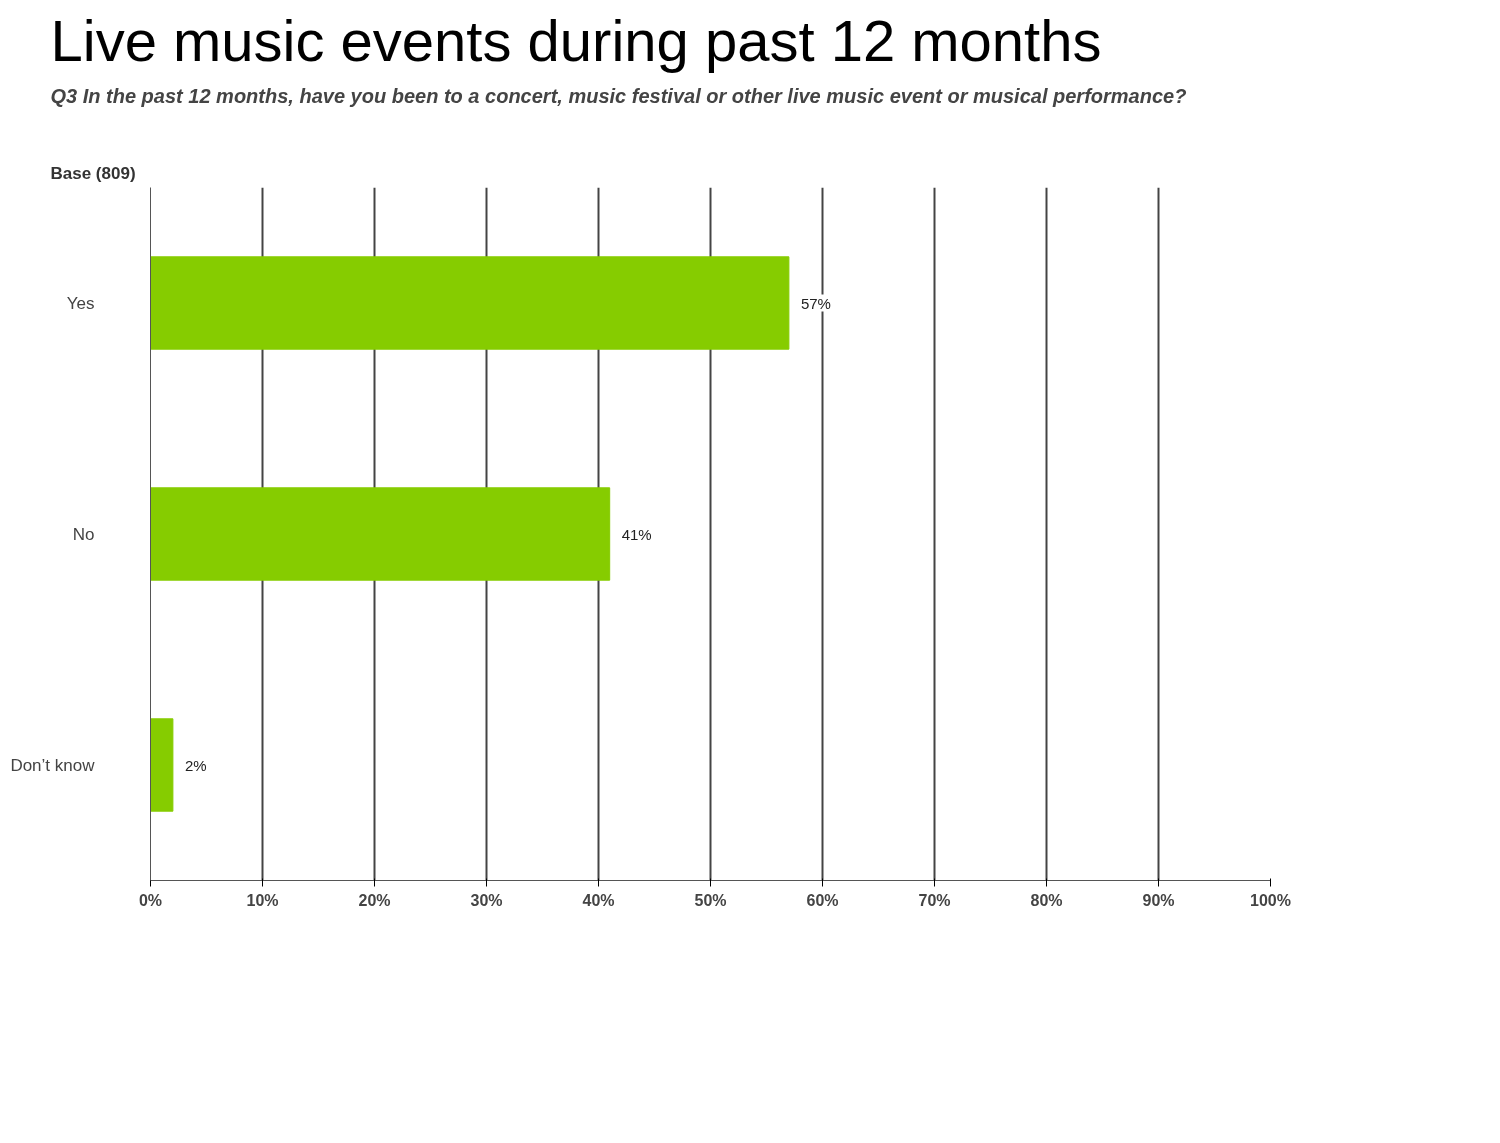  What do you see at coordinates (576, 40) in the screenshot?
I see `chart-title: Live music events during past 12 months` at bounding box center [576, 40].